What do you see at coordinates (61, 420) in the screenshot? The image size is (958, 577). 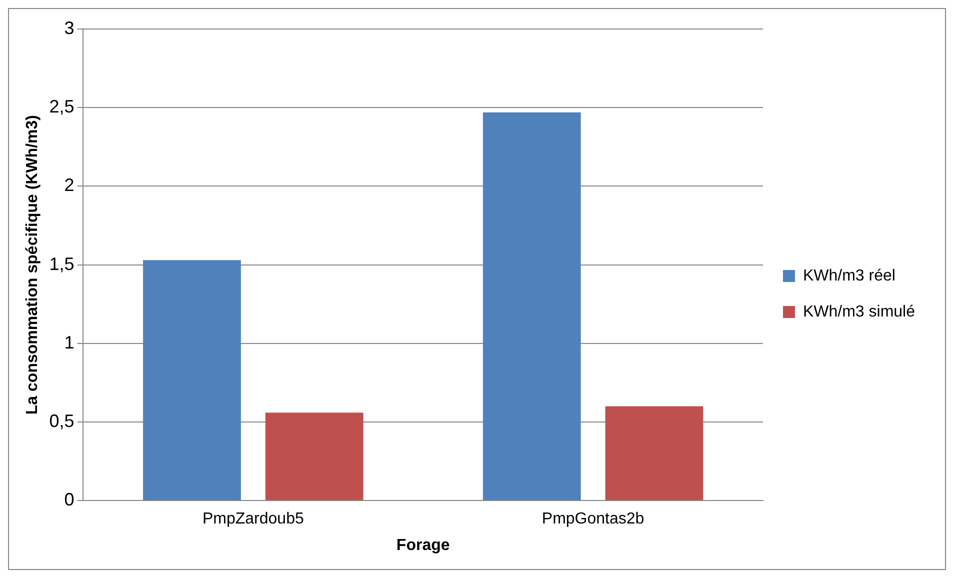 I see `y-tick-label: 0,5` at bounding box center [61, 420].